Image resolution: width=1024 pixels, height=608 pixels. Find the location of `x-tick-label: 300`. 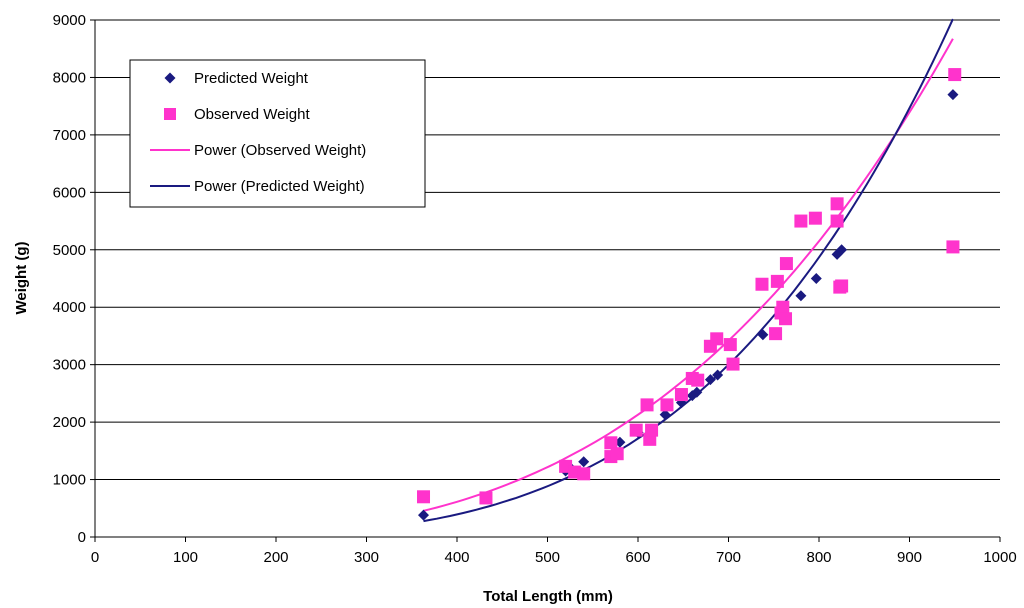

x-tick-label: 300 is located at coordinates (366, 557).